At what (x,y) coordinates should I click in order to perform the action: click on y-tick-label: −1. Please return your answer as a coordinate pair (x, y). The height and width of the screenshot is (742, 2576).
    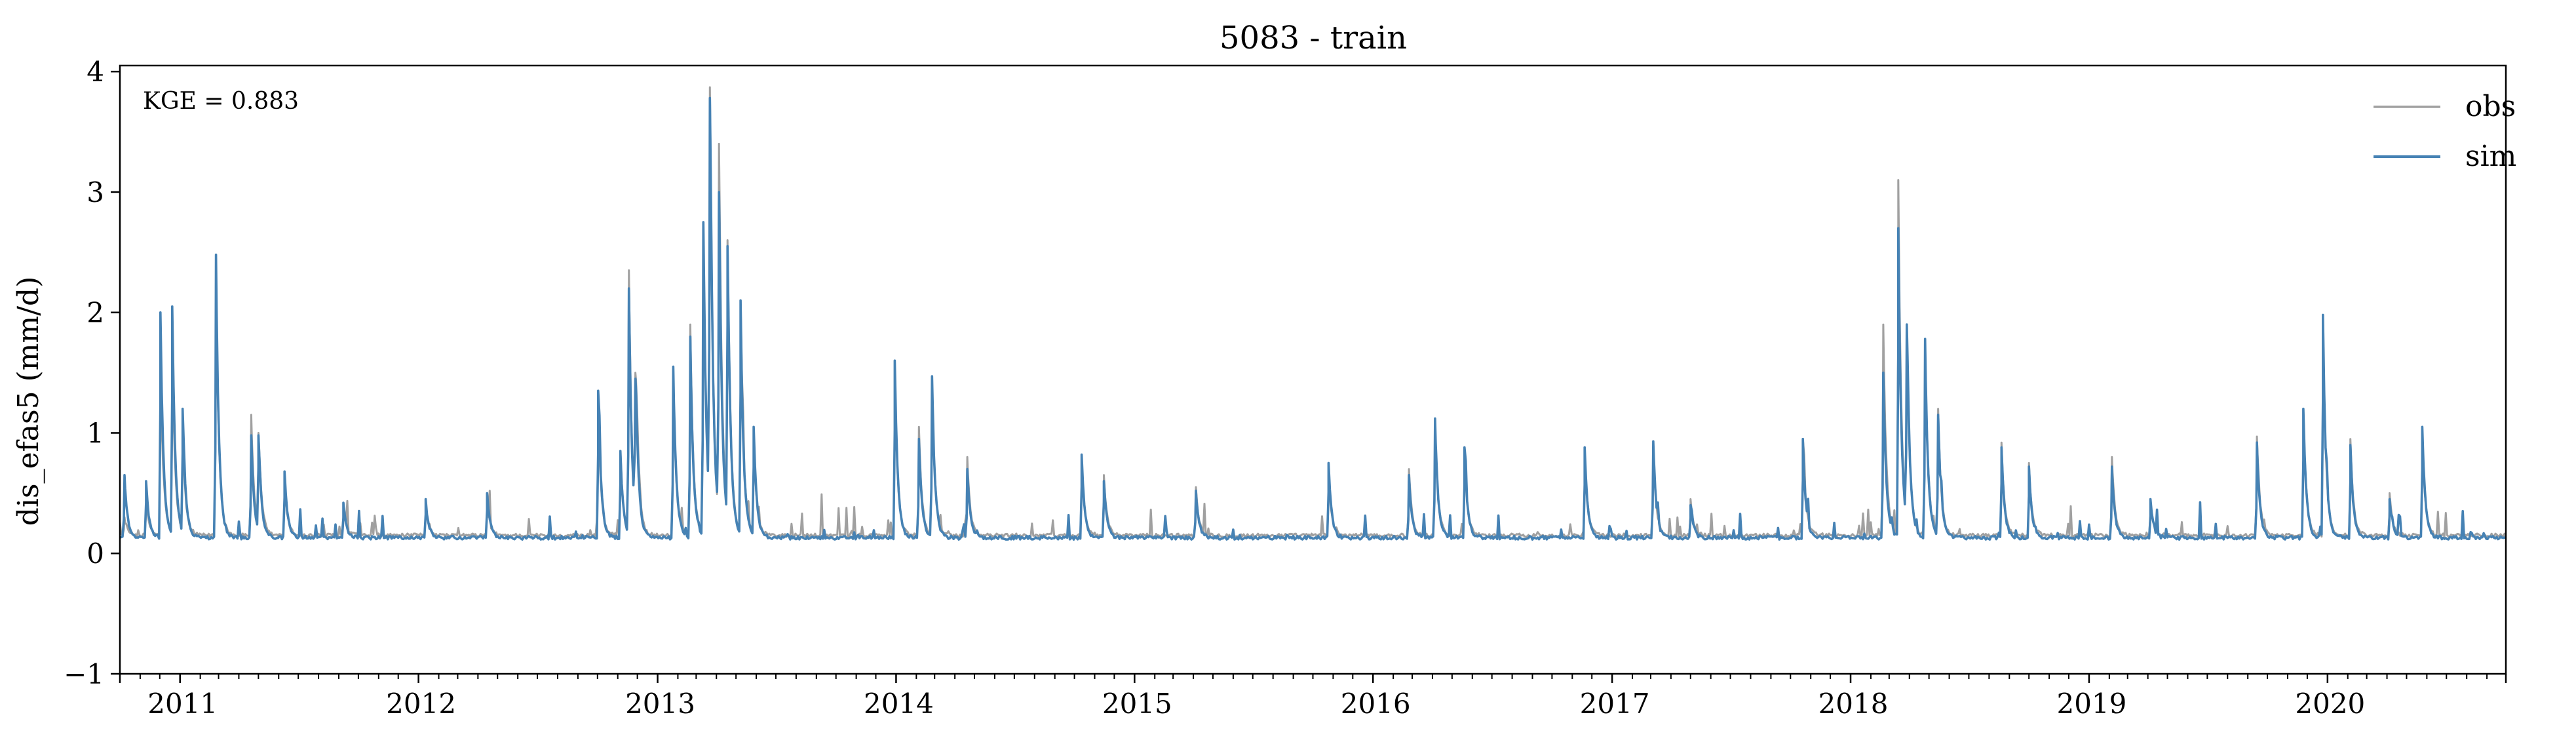
    Looking at the image, I should click on (84, 674).